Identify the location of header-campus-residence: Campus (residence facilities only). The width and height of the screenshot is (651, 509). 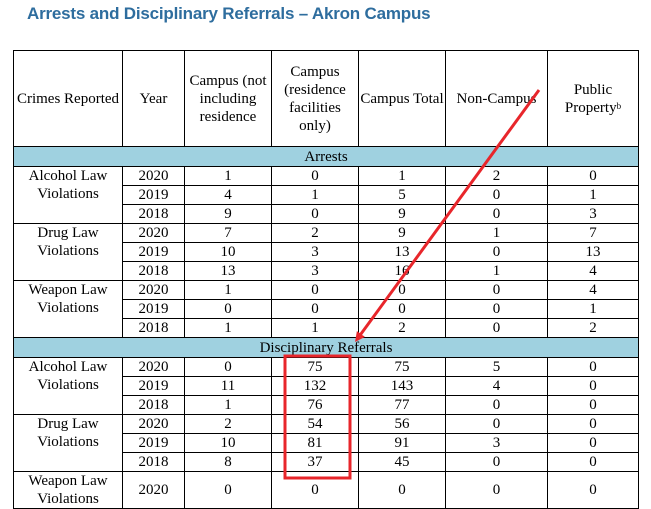
(315, 98).